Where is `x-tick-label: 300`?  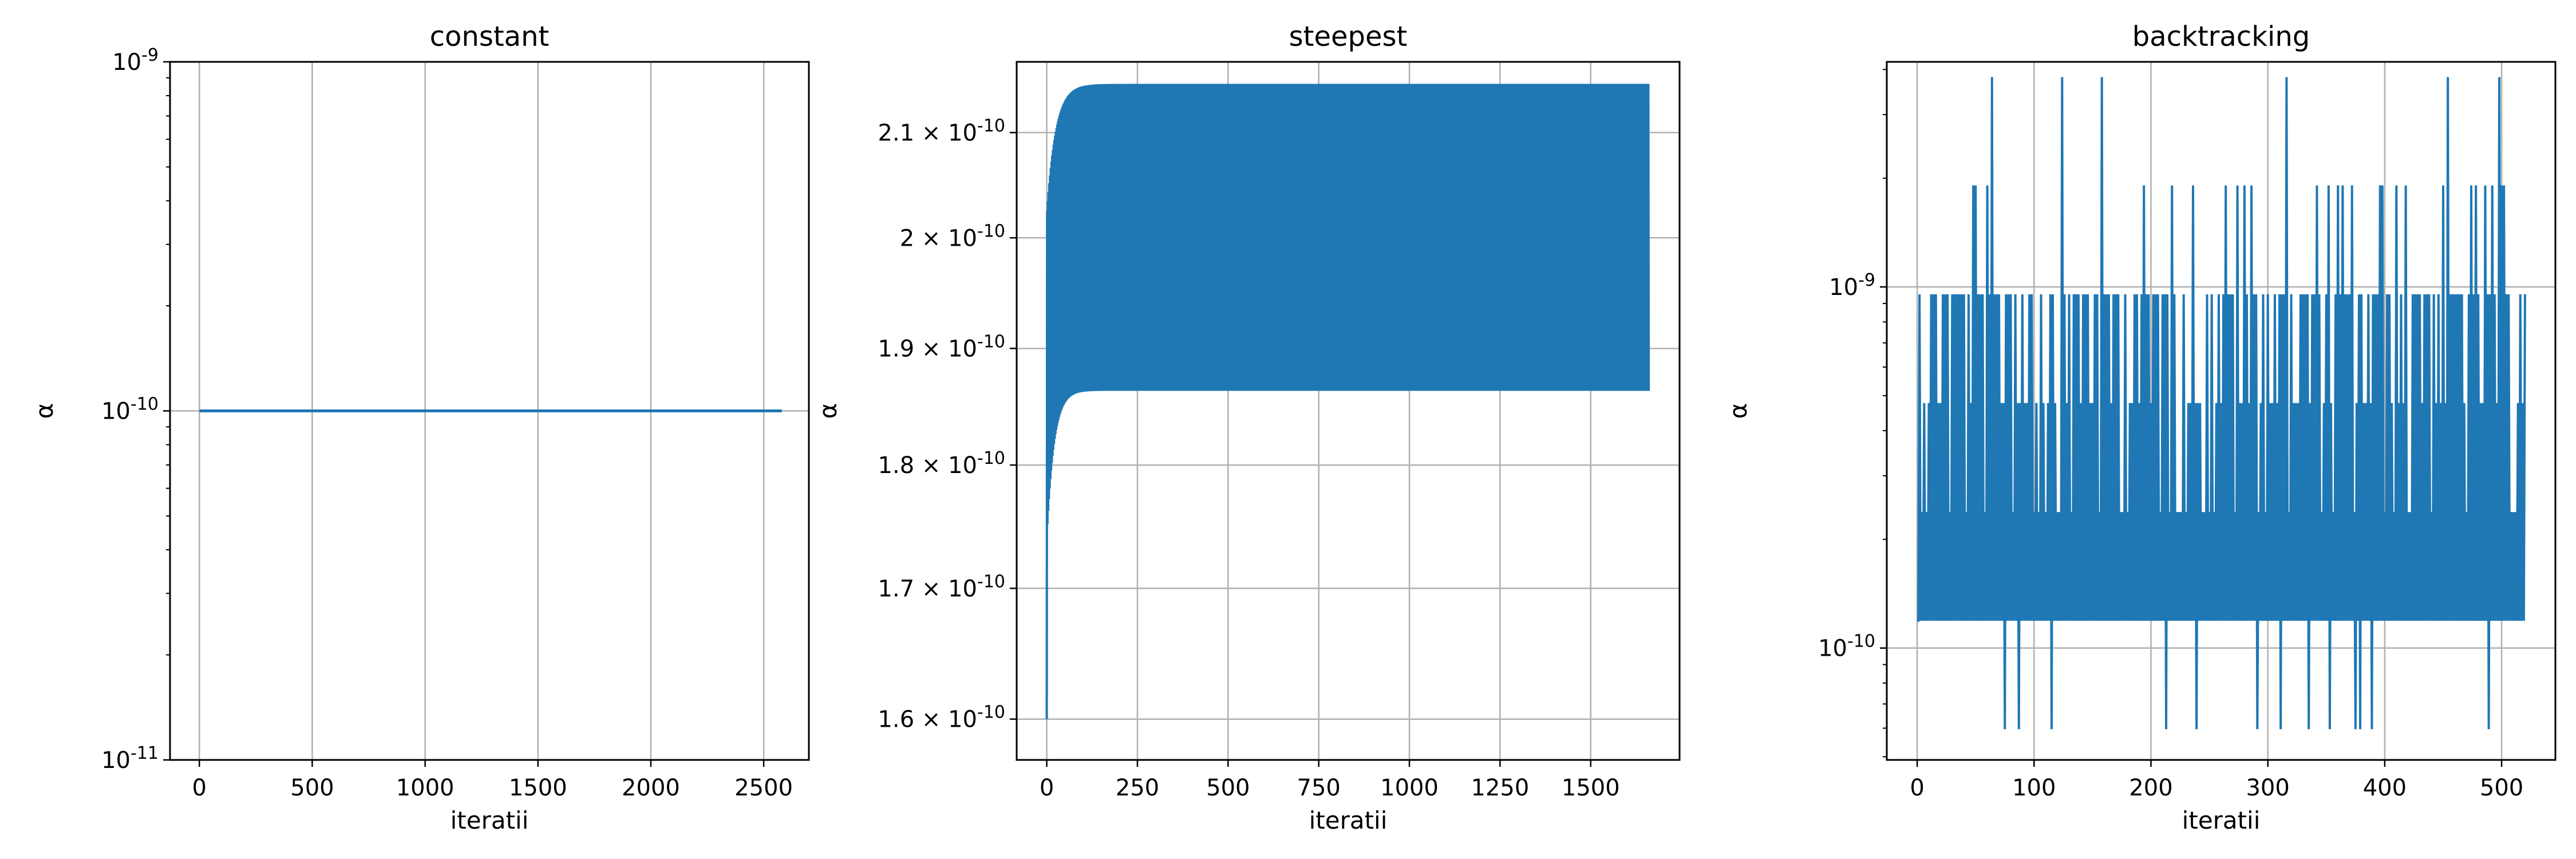 x-tick-label: 300 is located at coordinates (2267, 788).